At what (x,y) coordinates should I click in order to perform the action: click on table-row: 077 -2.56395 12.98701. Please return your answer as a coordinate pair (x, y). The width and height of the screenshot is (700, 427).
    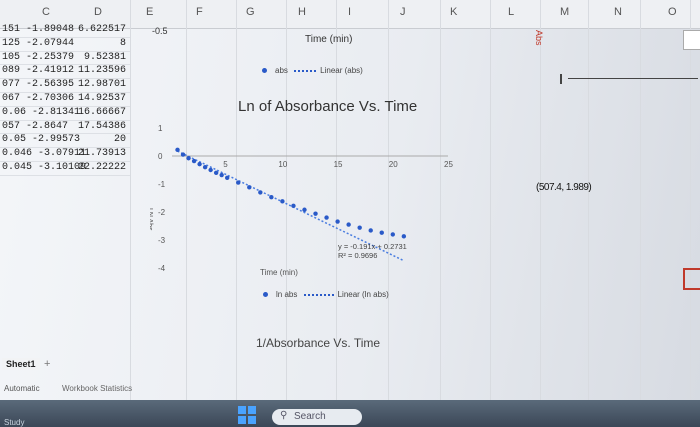
    Looking at the image, I should click on (65, 86).